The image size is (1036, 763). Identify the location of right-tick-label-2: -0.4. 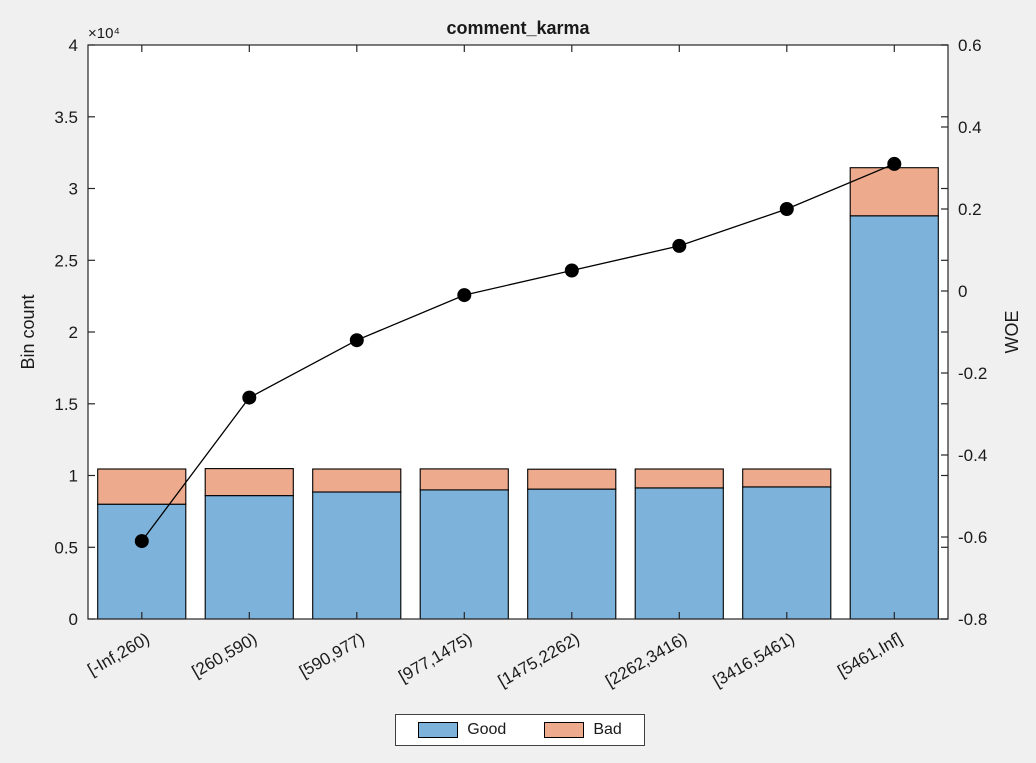
(972, 455).